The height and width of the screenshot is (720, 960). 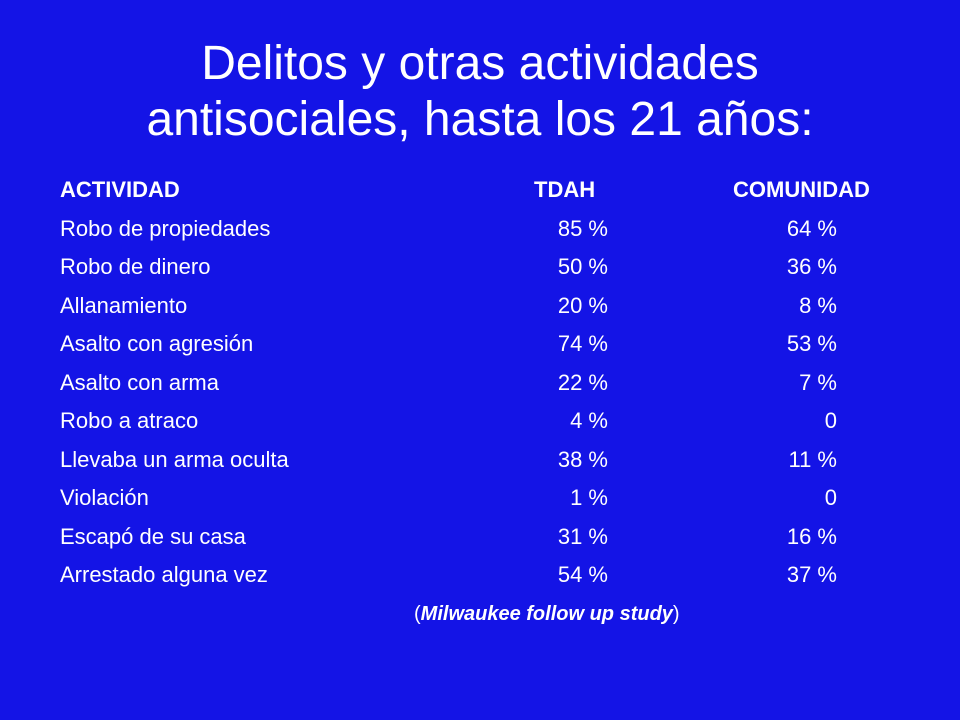 What do you see at coordinates (589, 420) in the screenshot?
I see `tdah-cell: 4 %` at bounding box center [589, 420].